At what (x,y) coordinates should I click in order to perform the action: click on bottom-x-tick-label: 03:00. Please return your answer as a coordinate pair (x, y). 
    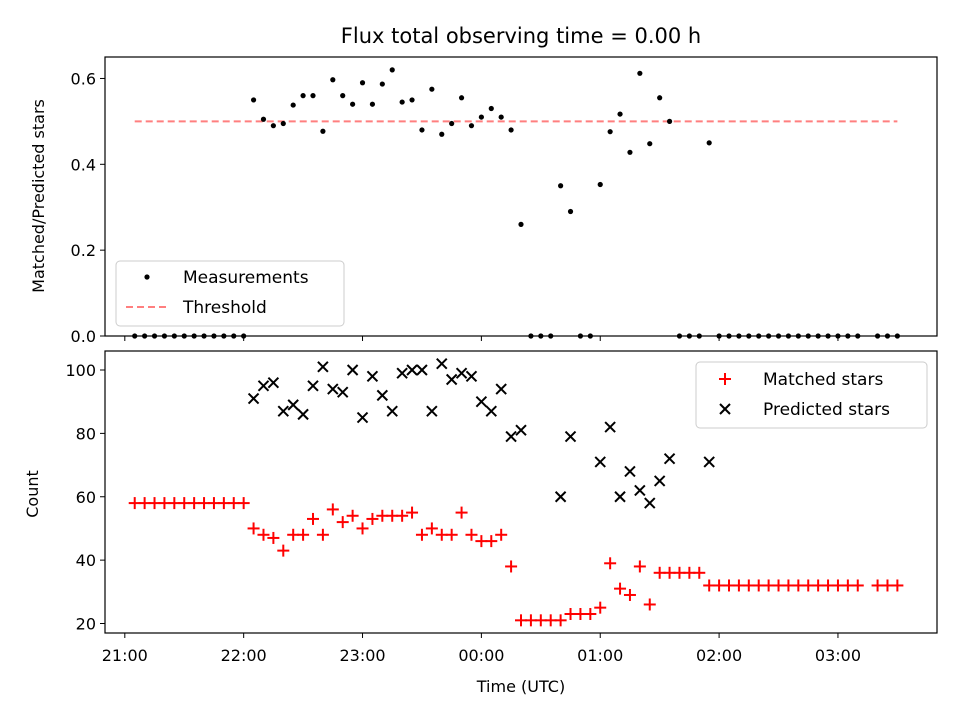
    Looking at the image, I should click on (838, 655).